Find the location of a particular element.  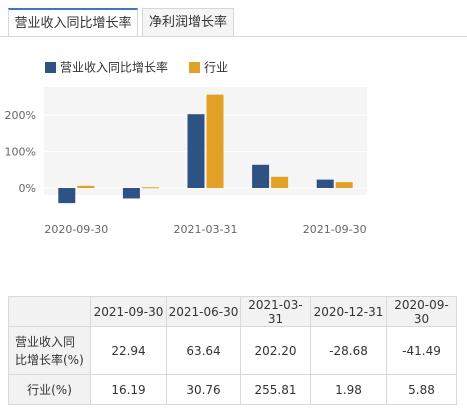

table-row-industry: 行业(%) 16.19 30.76 255.81 1.98 5.88 is located at coordinates (232, 389).